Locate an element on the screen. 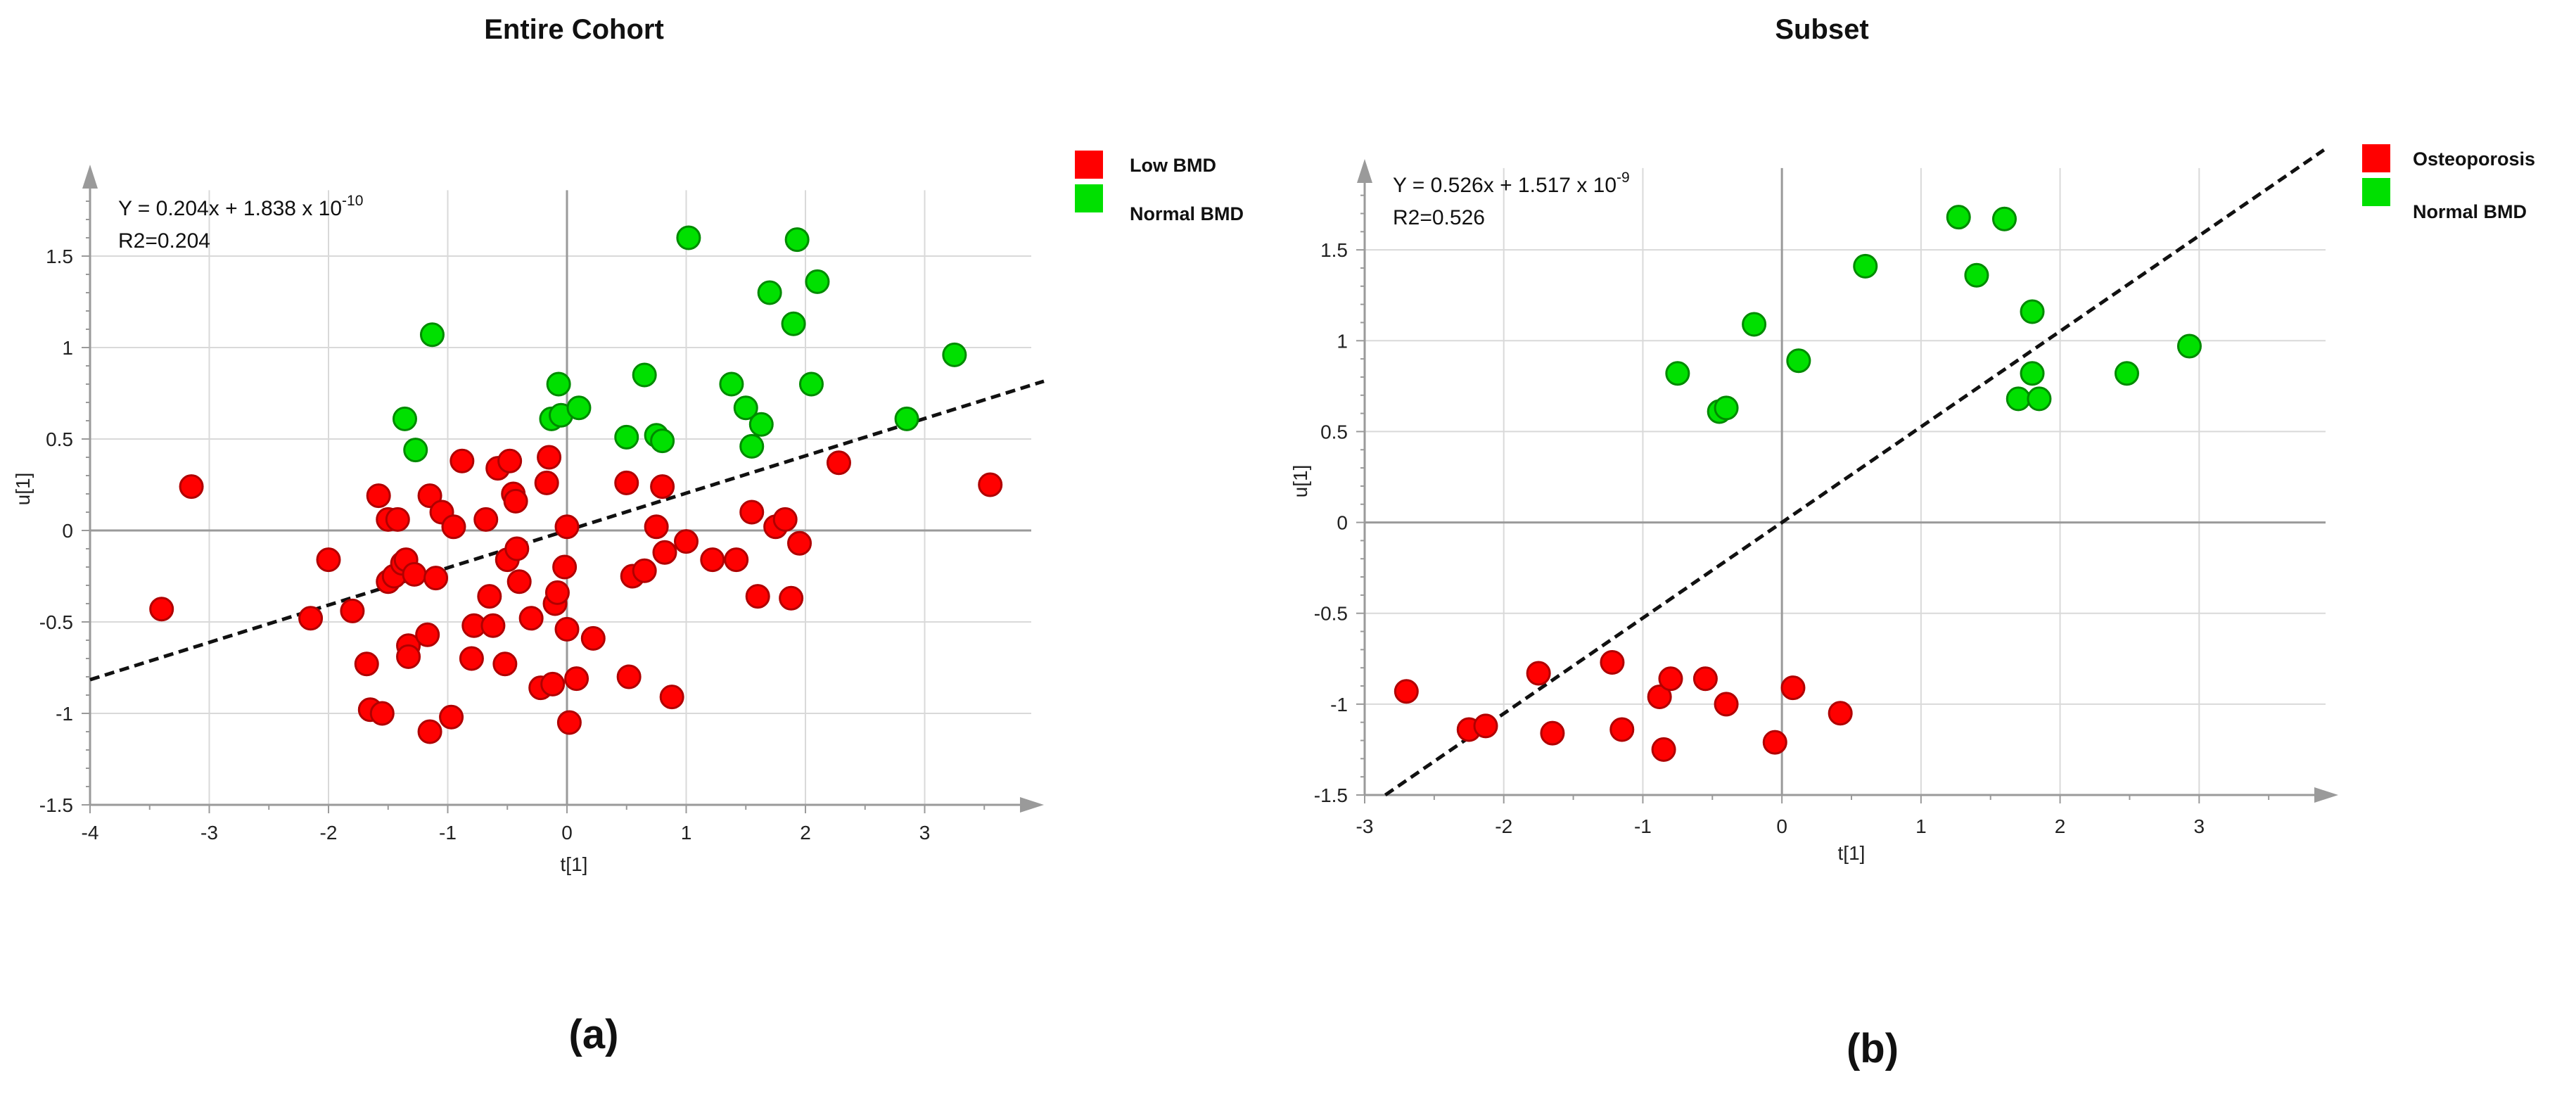 Image resolution: width=2576 pixels, height=1094 pixels. x-tick-label: -1 is located at coordinates (448, 833).